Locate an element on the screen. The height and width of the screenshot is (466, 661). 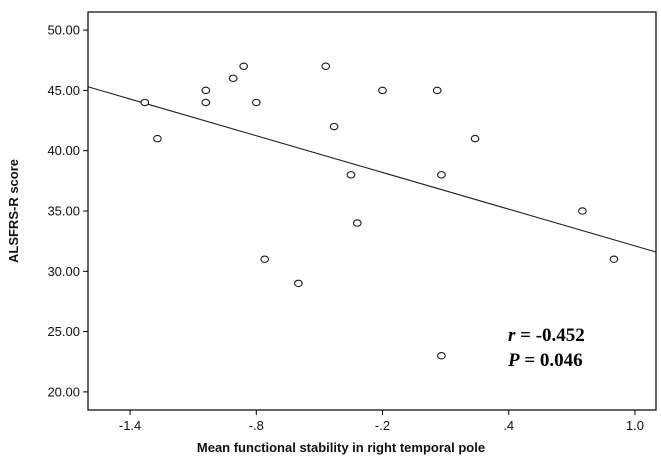
r-symbol: r is located at coordinates (512, 335).